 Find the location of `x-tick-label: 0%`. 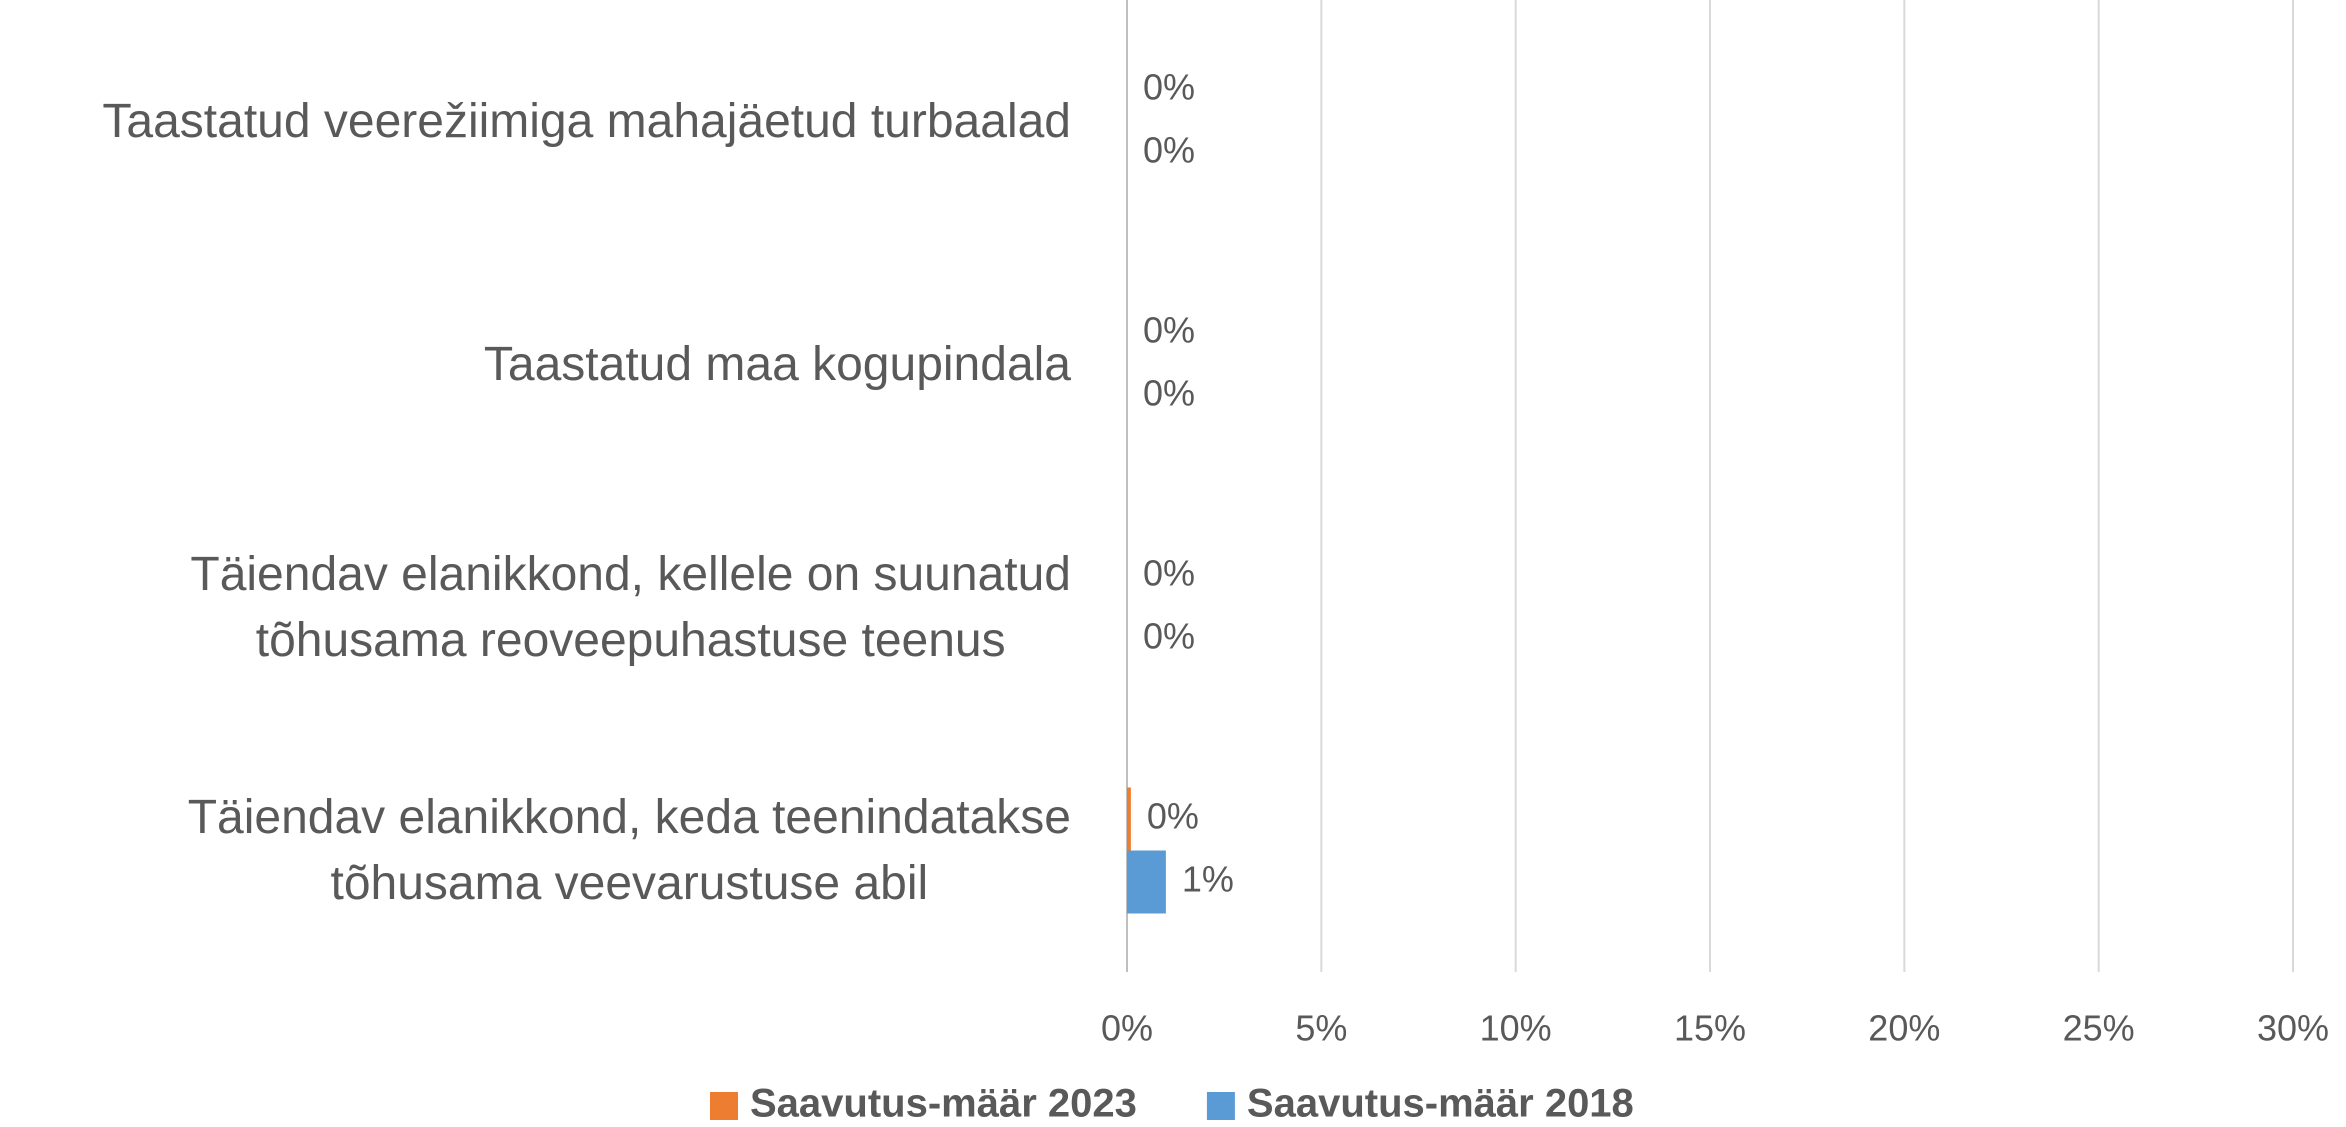

x-tick-label: 0% is located at coordinates (1127, 1028).